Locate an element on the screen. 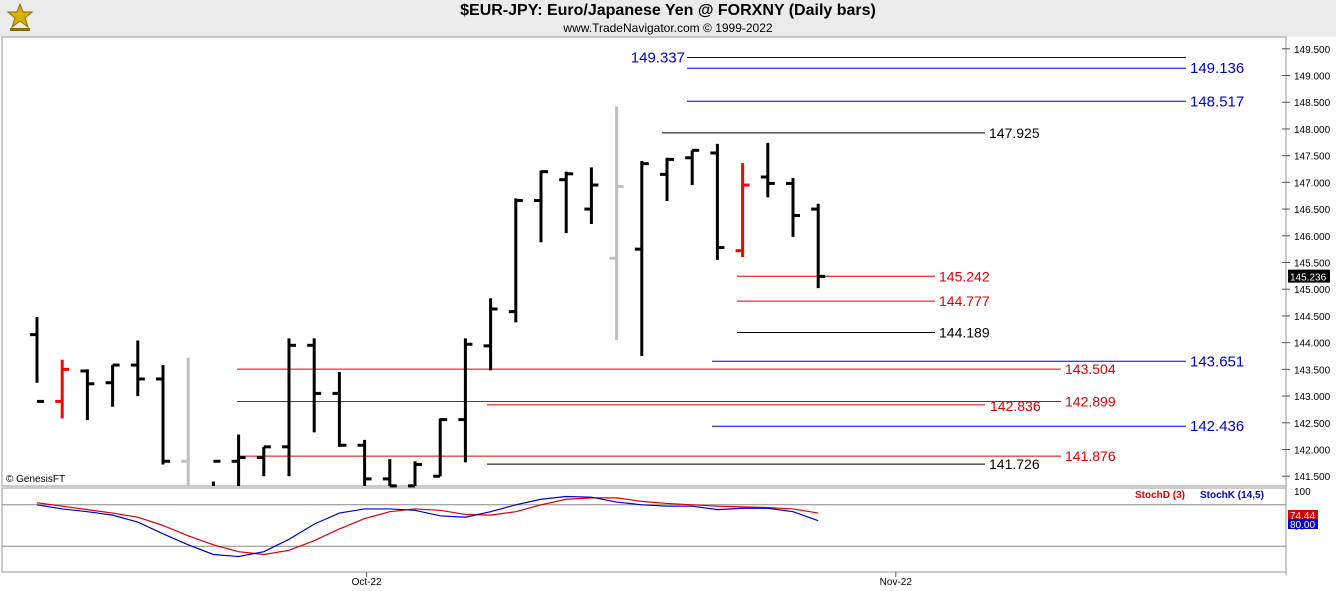 Image resolution: width=1336 pixels, height=591 pixels. trade-navigator-logo-icon is located at coordinates (20, 18).